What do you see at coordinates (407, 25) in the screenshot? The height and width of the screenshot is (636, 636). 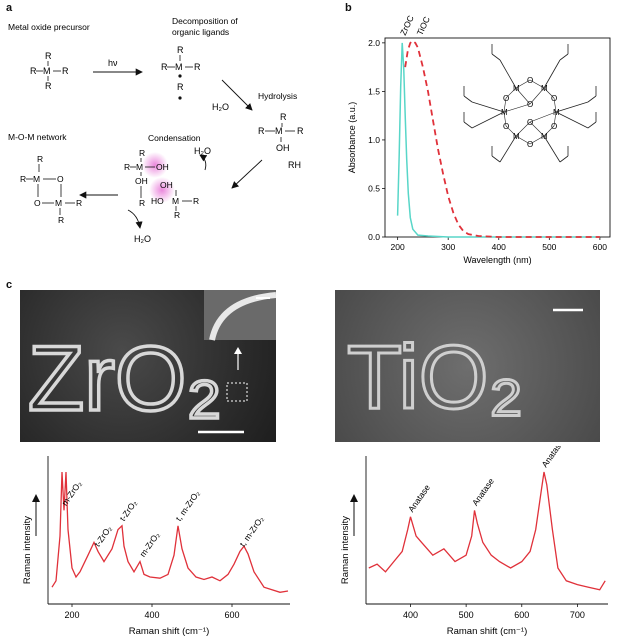 I see `legend-zroc: ZrOC` at bounding box center [407, 25].